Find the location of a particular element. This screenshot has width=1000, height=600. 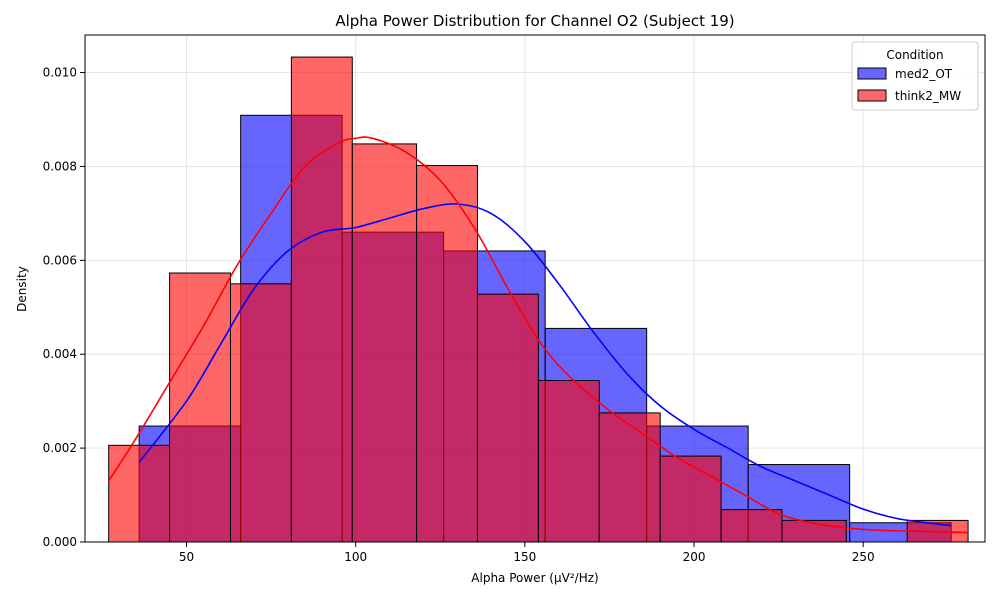

x-tick-label: 100 is located at coordinates (355, 557).